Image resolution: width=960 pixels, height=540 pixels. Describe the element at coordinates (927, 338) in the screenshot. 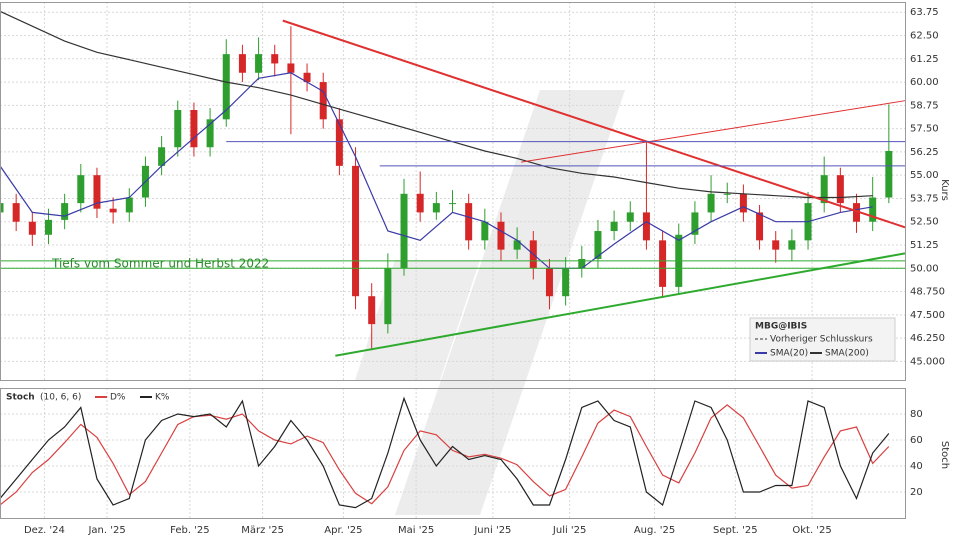

I see `y-tick-label: 46.250` at that location.